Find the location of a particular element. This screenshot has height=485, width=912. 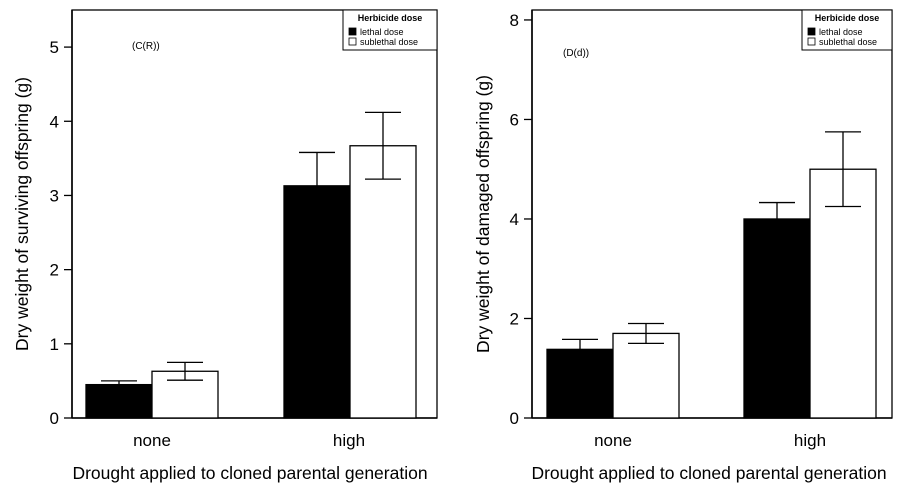

y-ticks: 0 2 4 6 8 is located at coordinates (521, 219).